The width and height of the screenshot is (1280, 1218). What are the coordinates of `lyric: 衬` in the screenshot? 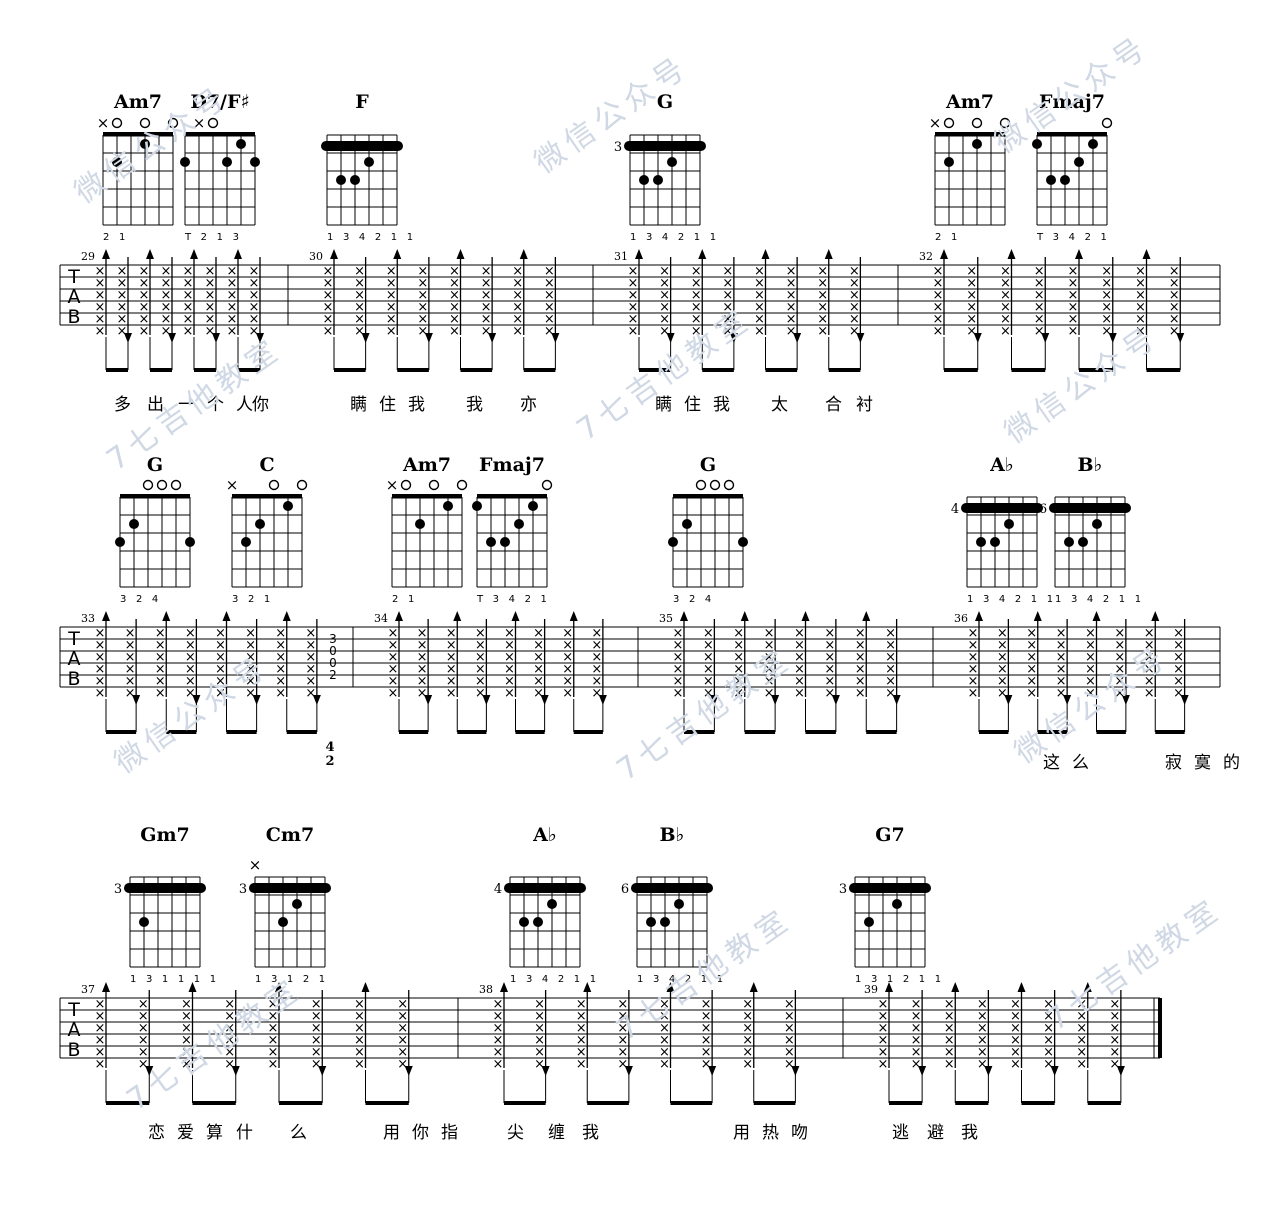 It's located at (870, 405).